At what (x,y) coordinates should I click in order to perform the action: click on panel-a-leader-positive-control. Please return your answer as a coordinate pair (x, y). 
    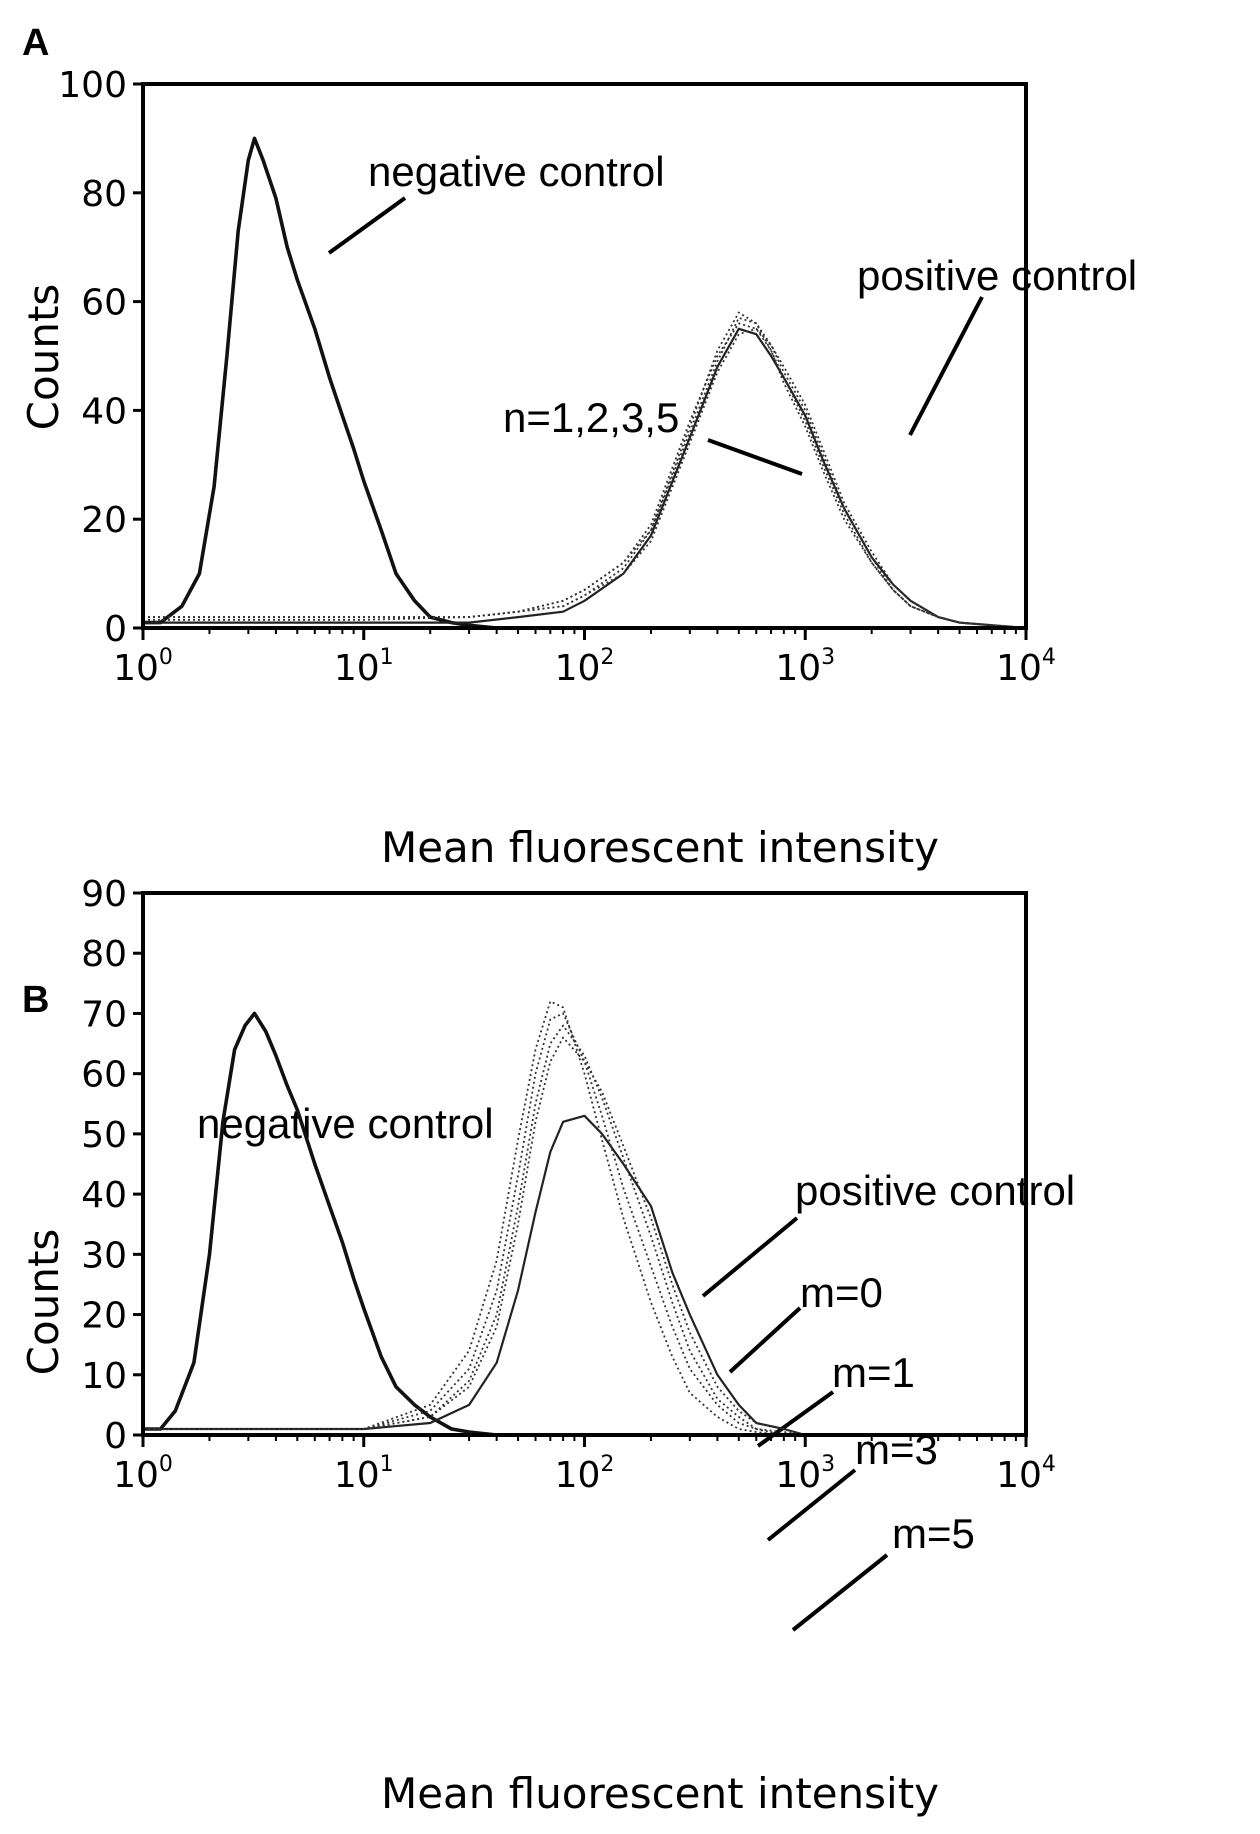
    Looking at the image, I should click on (946, 366).